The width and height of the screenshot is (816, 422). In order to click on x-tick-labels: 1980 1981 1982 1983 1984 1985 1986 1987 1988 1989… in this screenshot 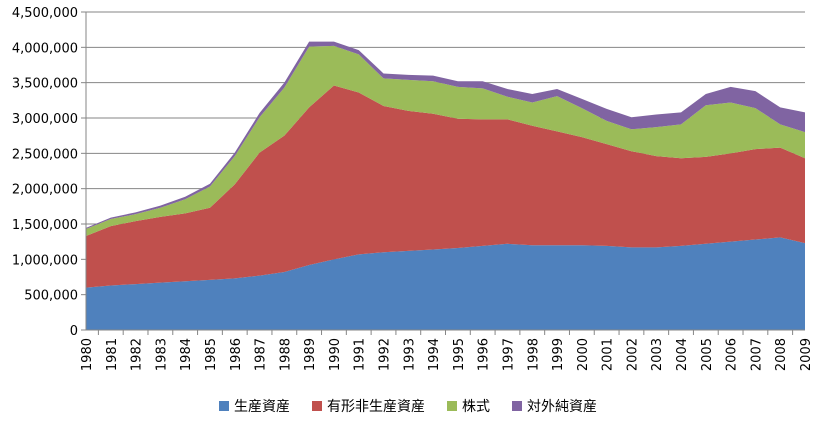, I will do `click(447, 354)`.